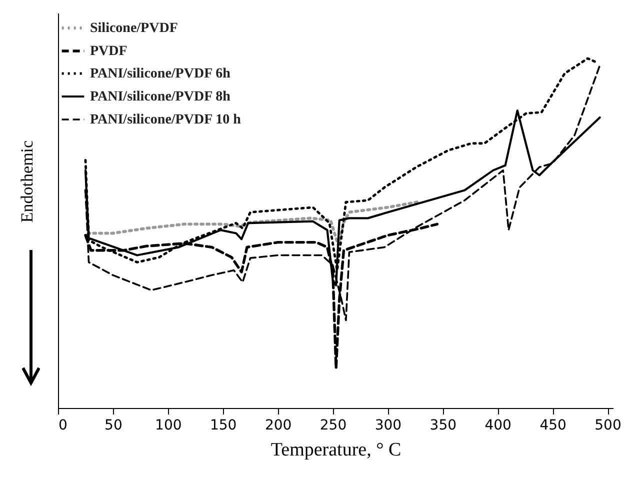  Describe the element at coordinates (63, 426) in the screenshot. I see `x-tick-label: 0` at that location.